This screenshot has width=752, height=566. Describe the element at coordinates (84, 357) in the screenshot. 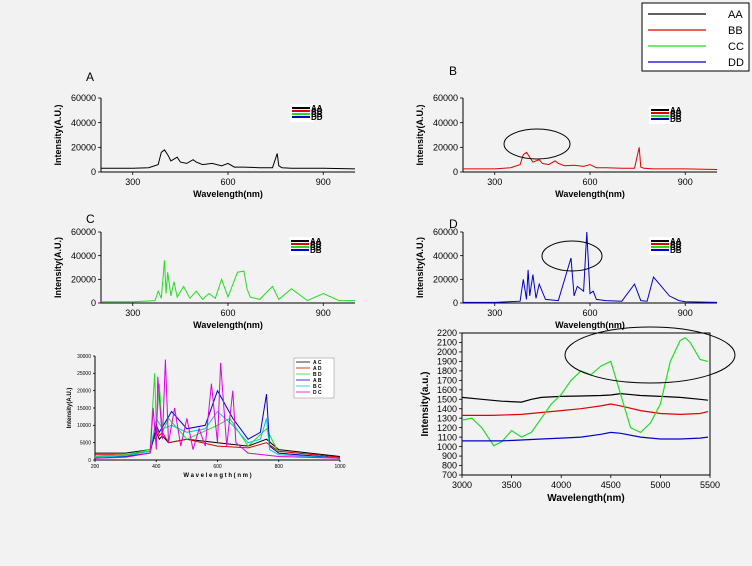

I see `y-tick-label: 30000` at that location.